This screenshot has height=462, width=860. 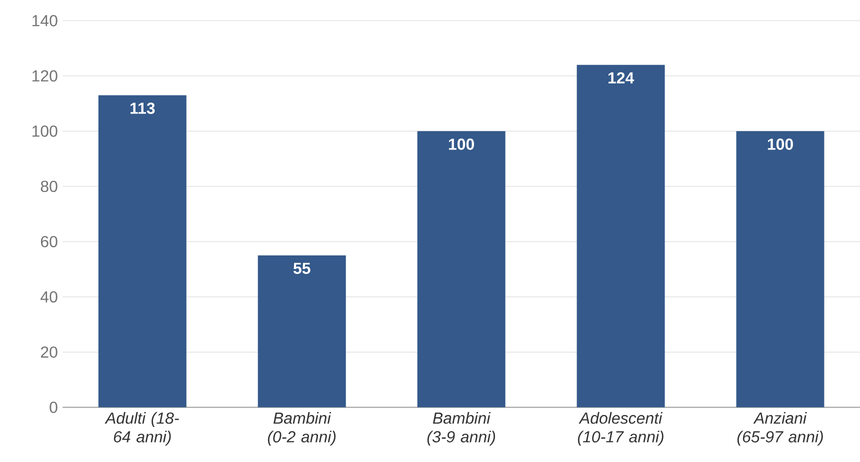 I want to click on y-tick-label: 40, so click(x=49, y=297).